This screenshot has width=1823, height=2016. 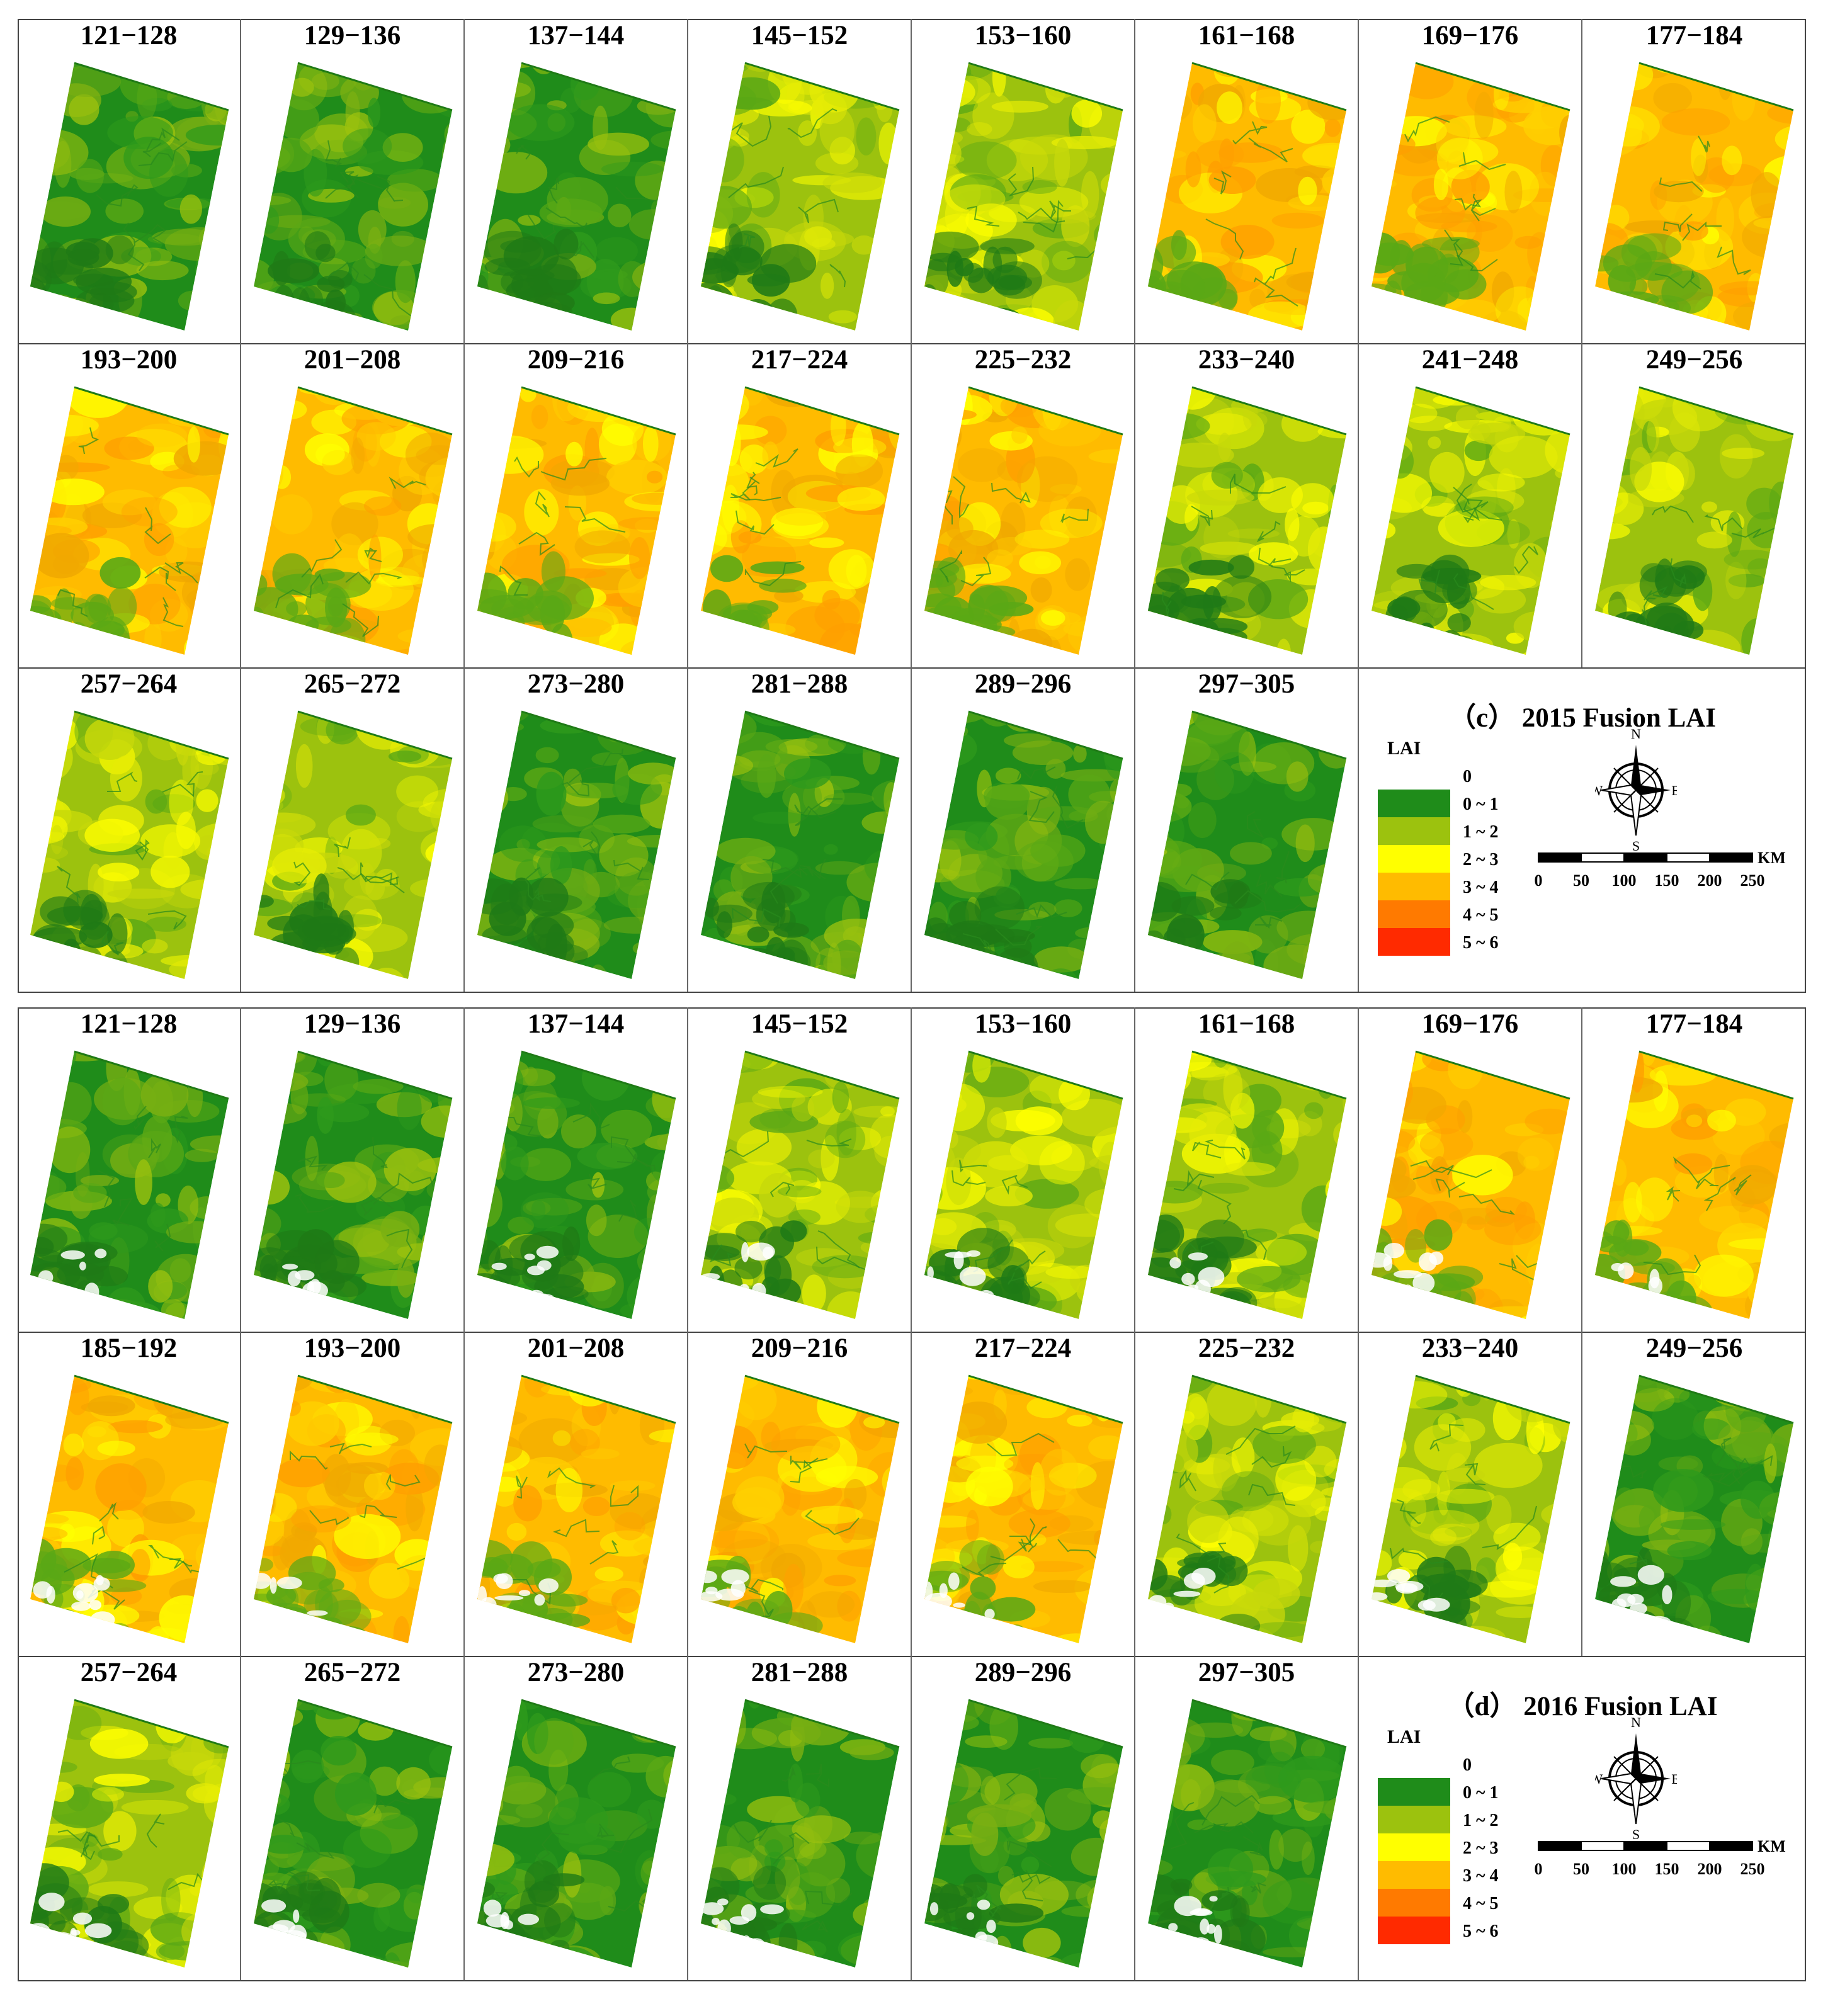 I want to click on doy-range-label: 161−168, so click(x=1247, y=1024).